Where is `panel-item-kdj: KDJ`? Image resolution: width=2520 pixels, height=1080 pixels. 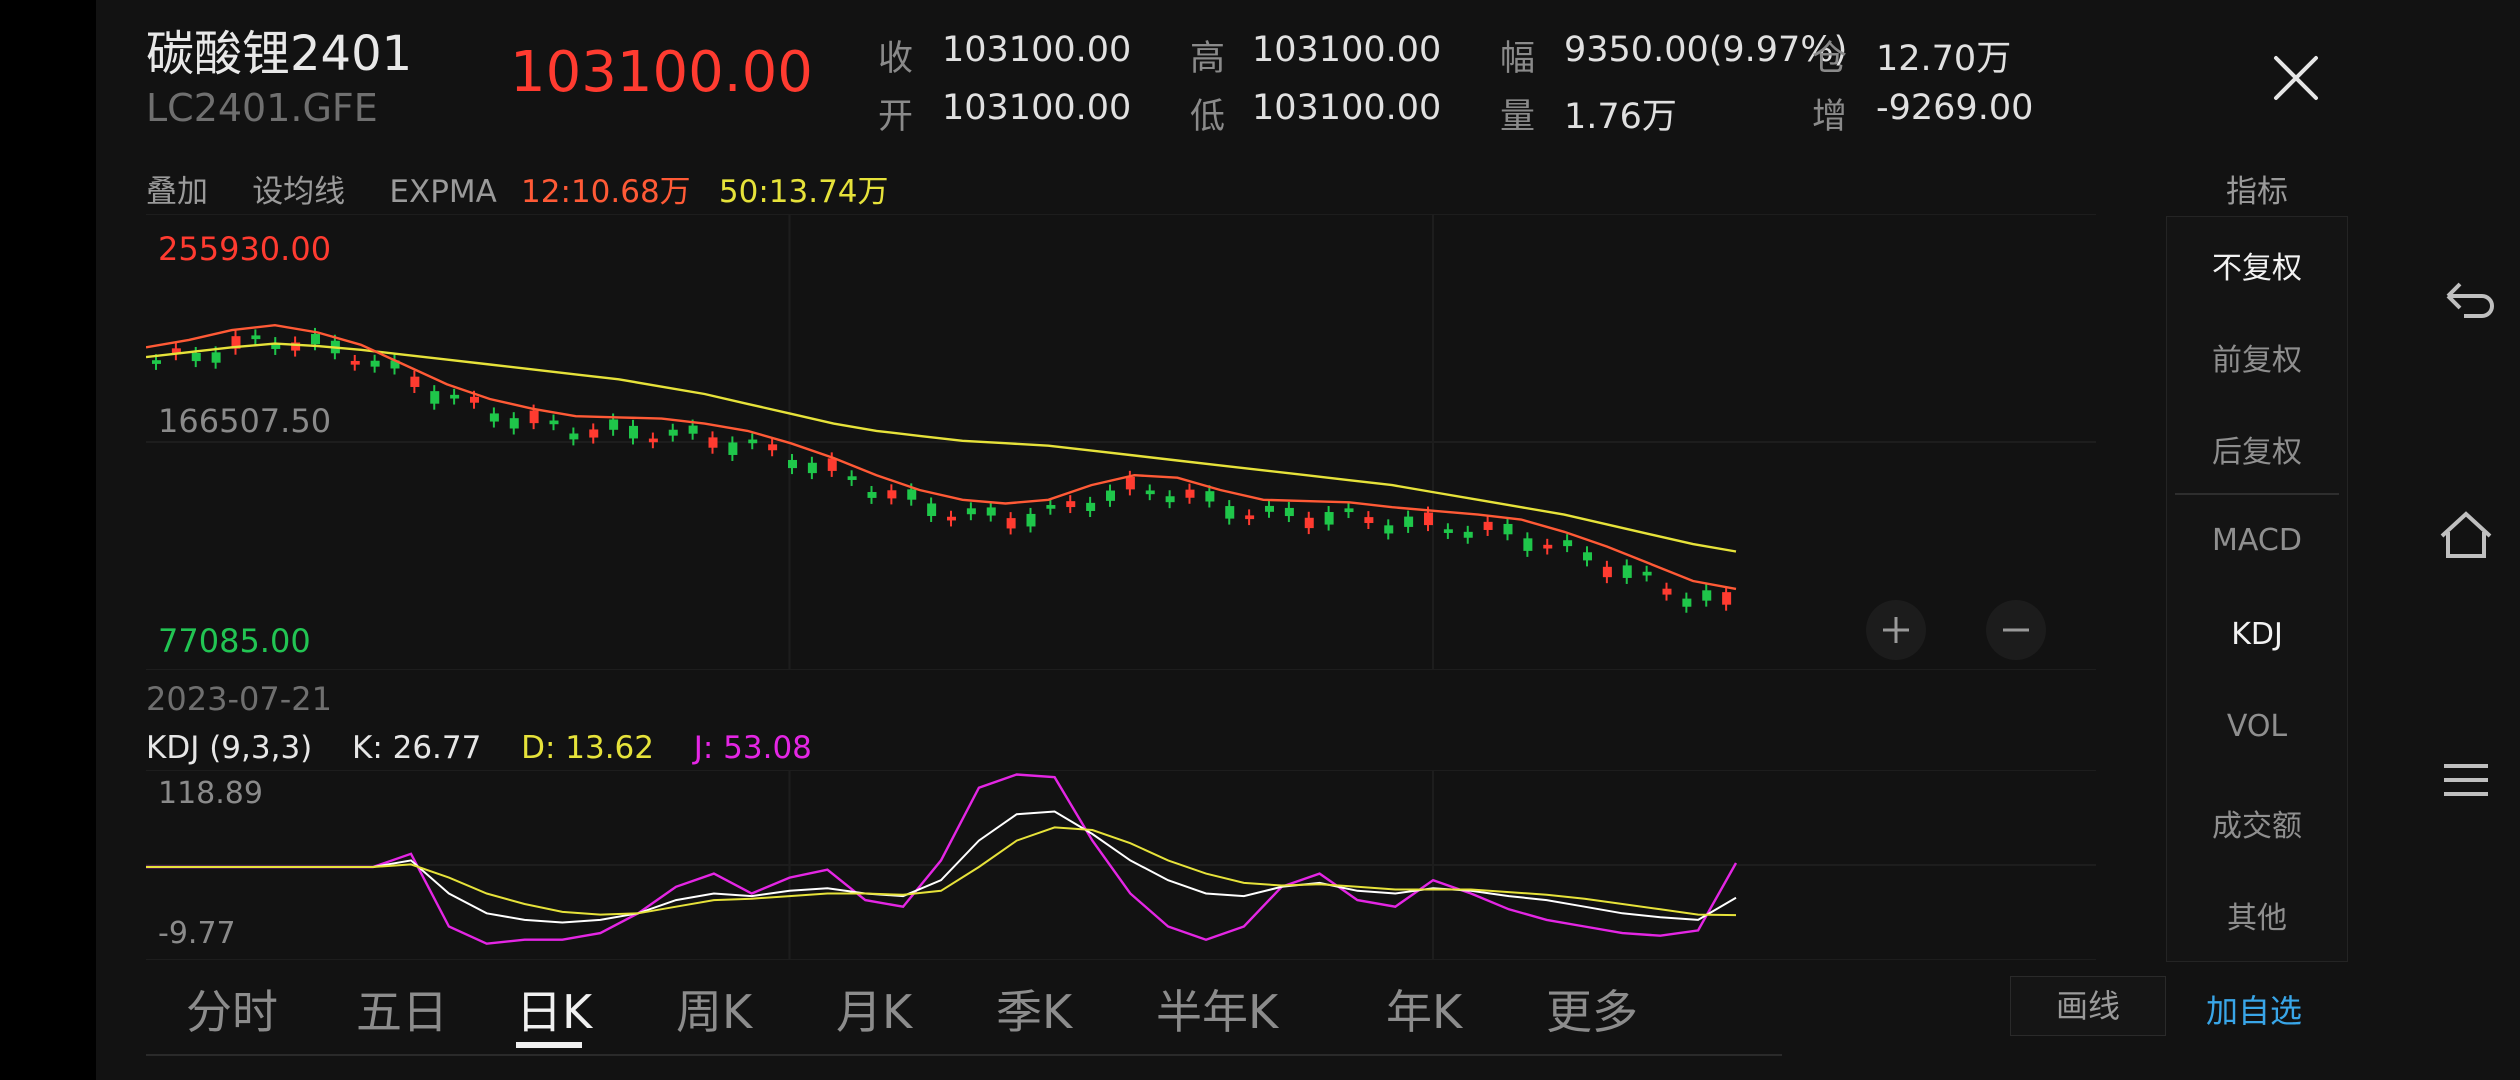
panel-item-kdj: KDJ is located at coordinates (2257, 634).